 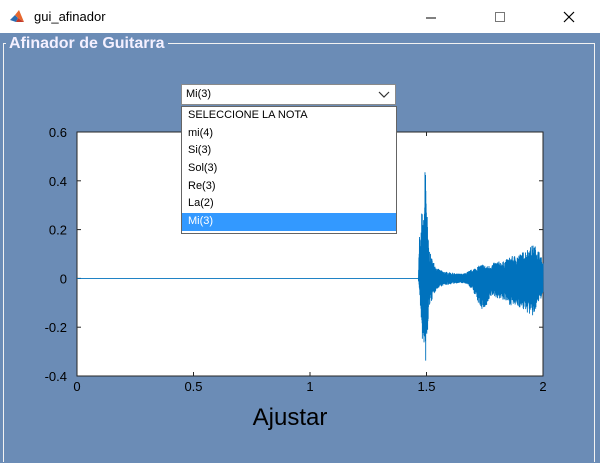 I want to click on y-tick-label: 0, so click(x=63, y=278).